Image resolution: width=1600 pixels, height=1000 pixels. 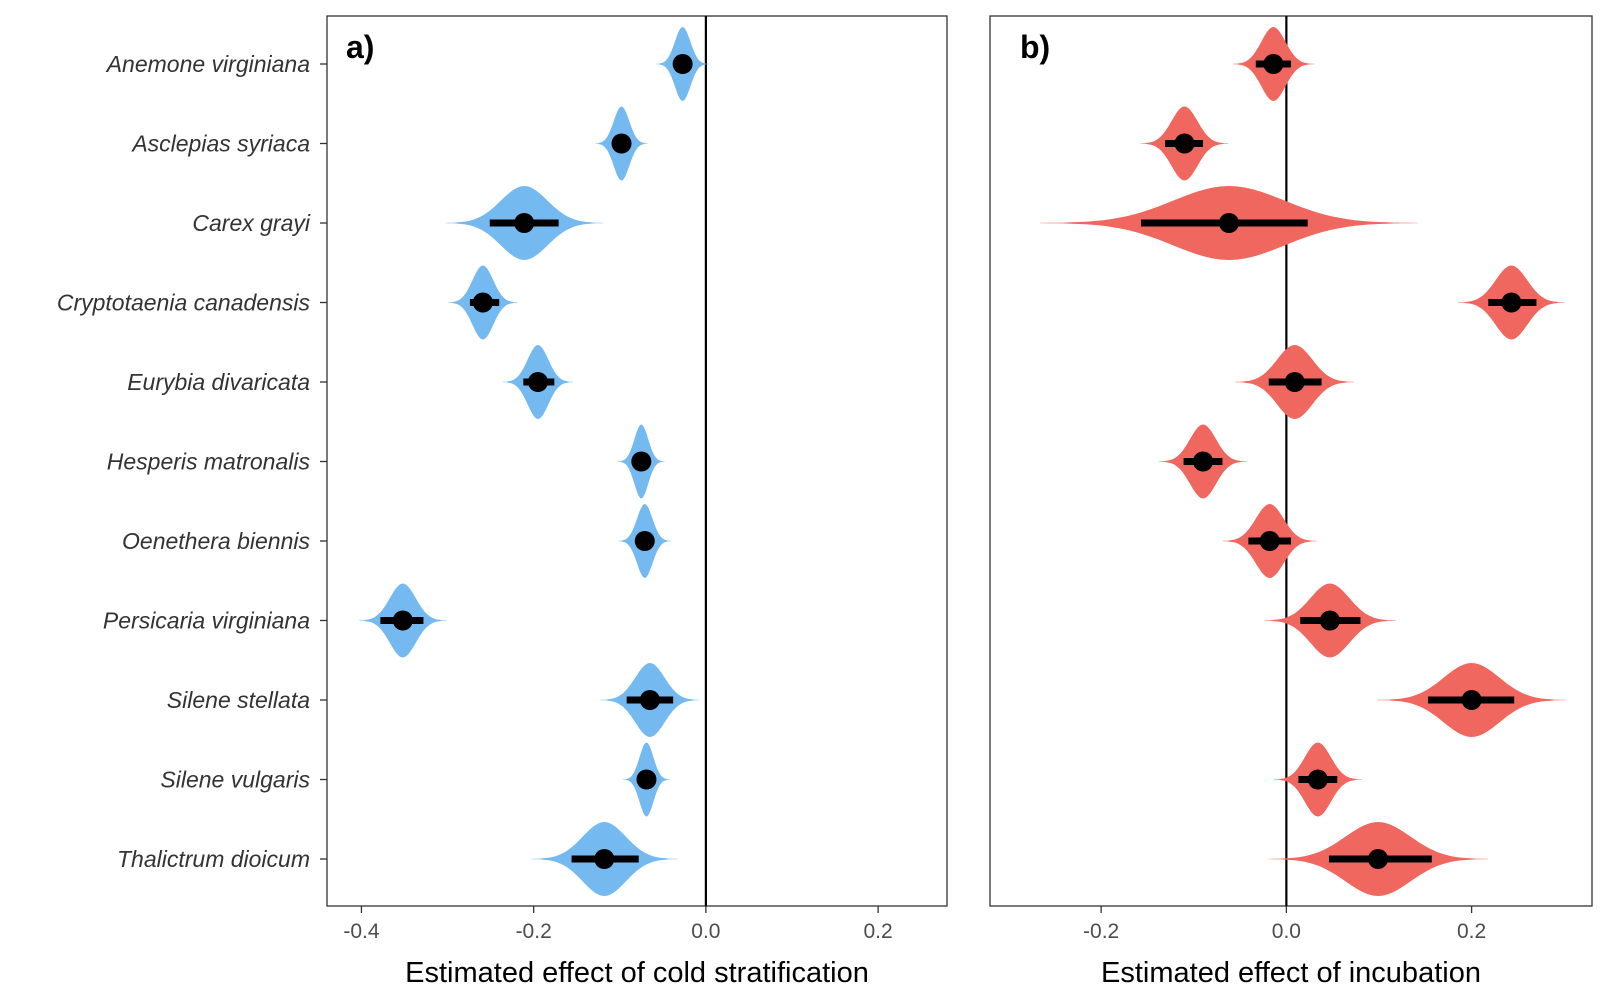 I want to click on y-tick-label-carex-grayi: Carex grayi, so click(x=251, y=223).